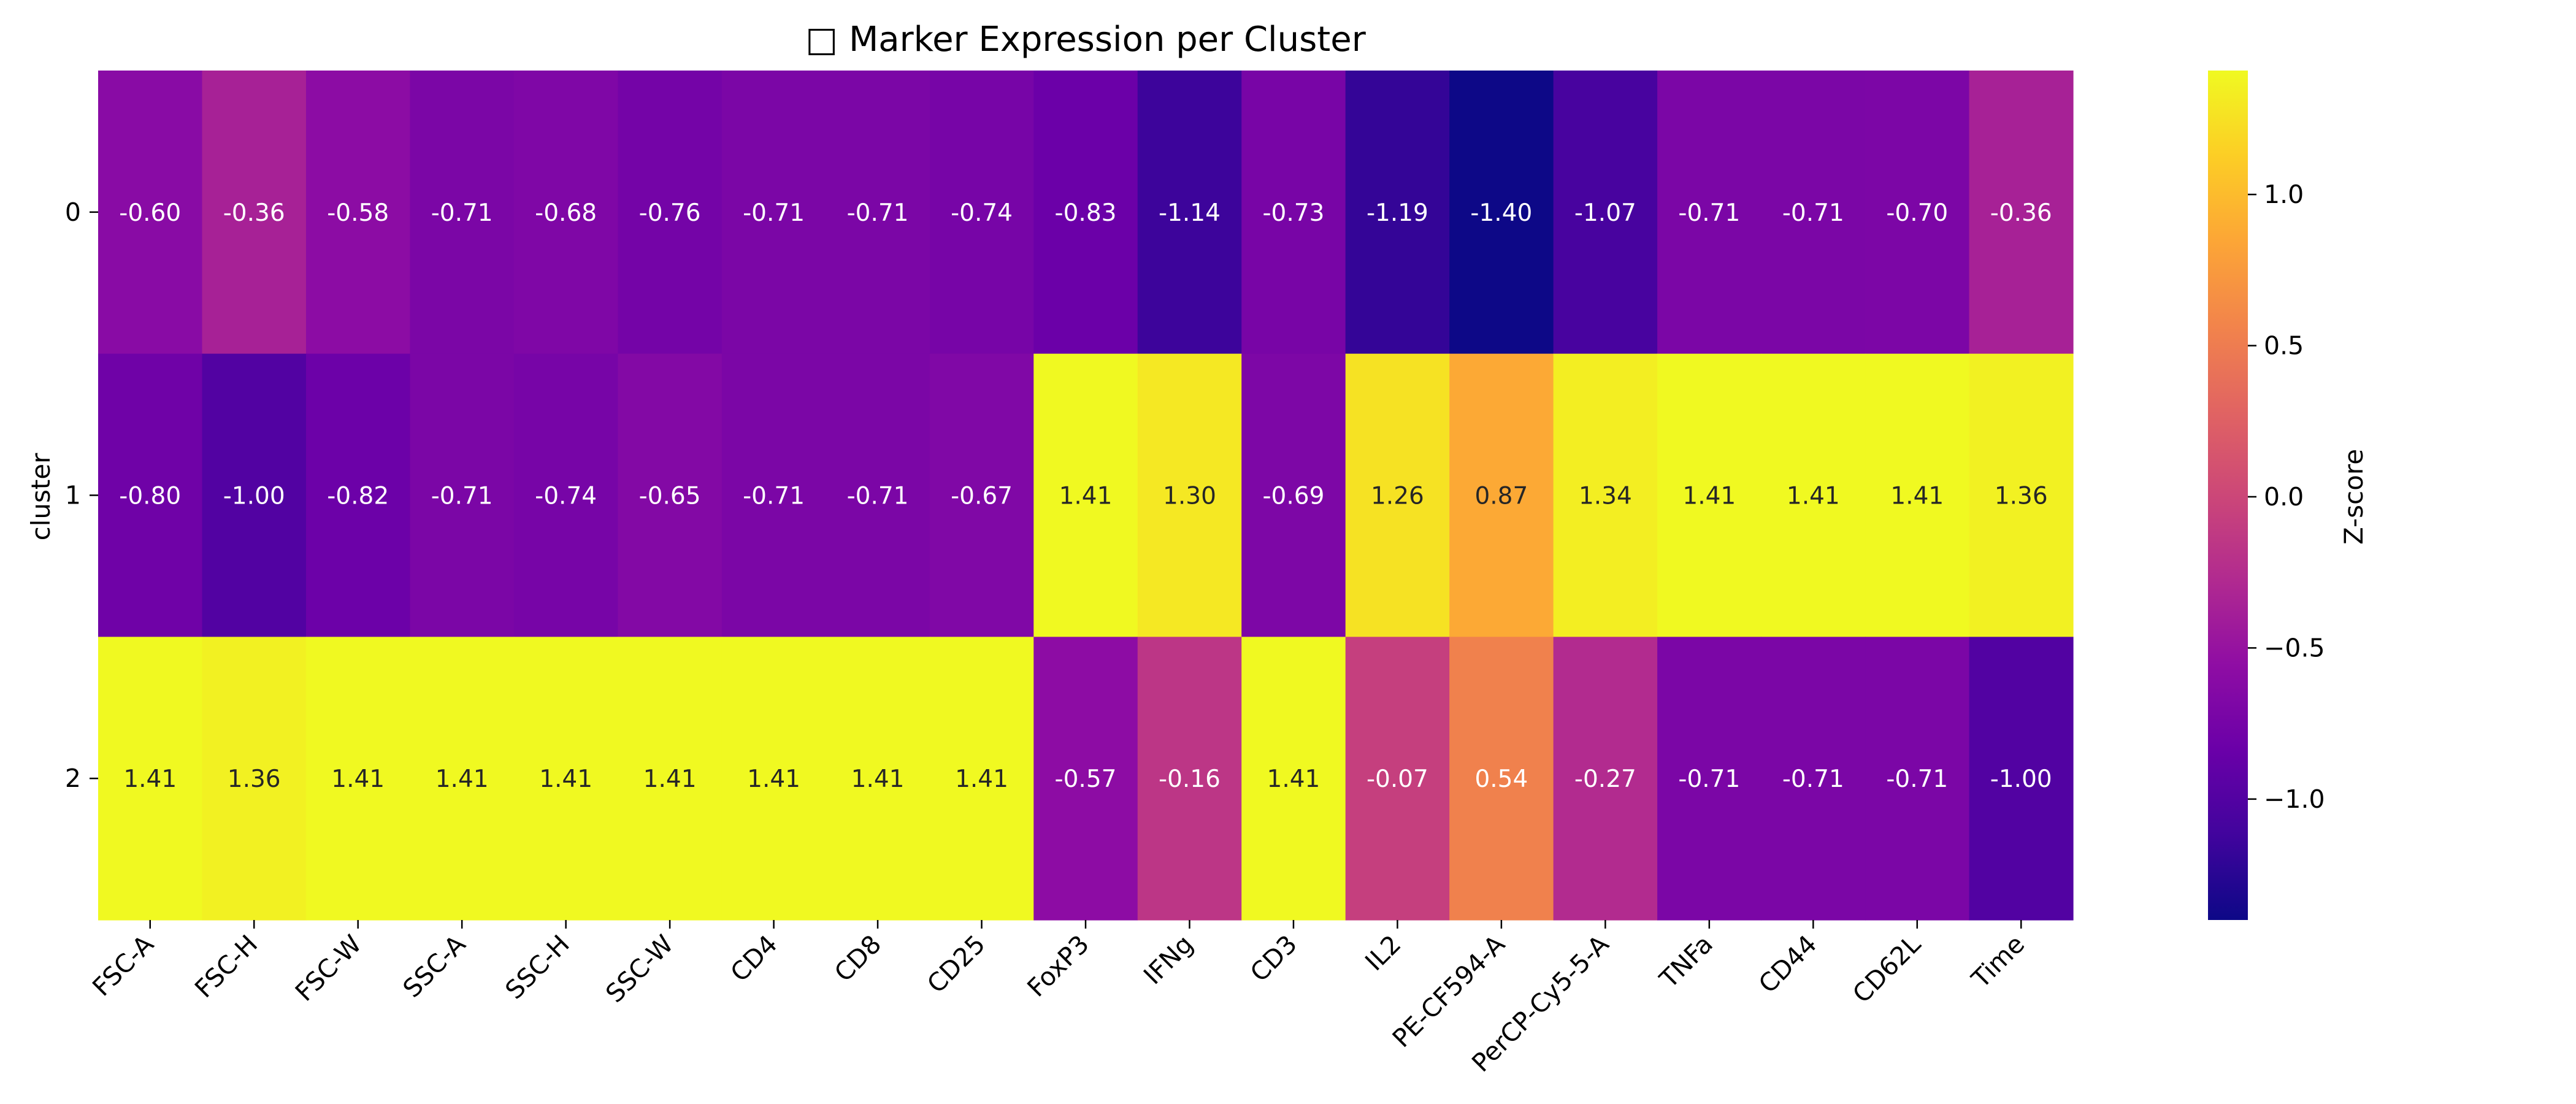 Image resolution: width=2576 pixels, height=1104 pixels. I want to click on cell-value-label: -0.07, so click(1397, 779).